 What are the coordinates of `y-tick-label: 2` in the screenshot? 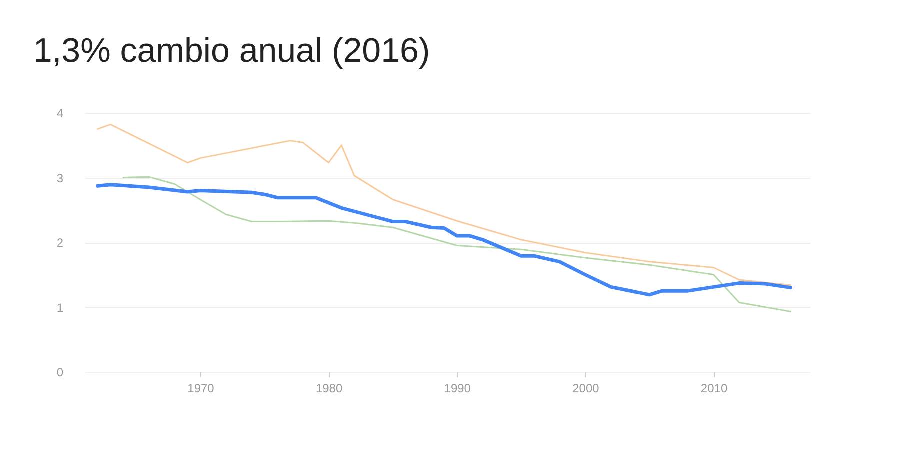 It's located at (60, 243).